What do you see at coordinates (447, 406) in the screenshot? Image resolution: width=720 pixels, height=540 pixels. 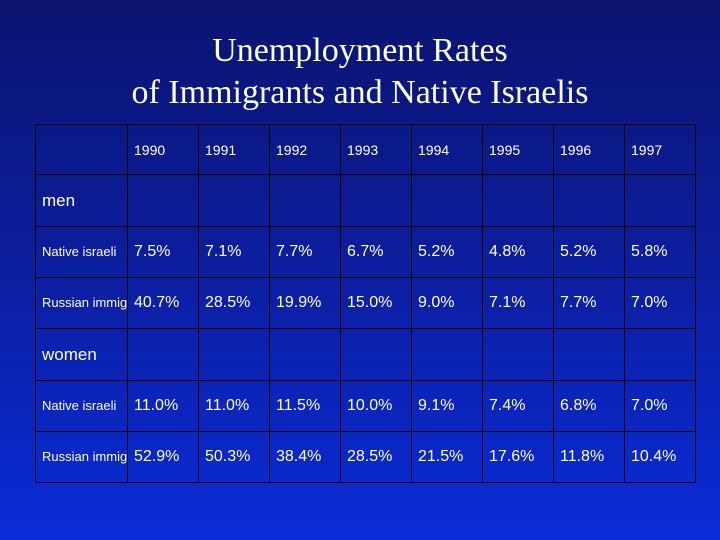 I see `rate-cell: 9.1%` at bounding box center [447, 406].